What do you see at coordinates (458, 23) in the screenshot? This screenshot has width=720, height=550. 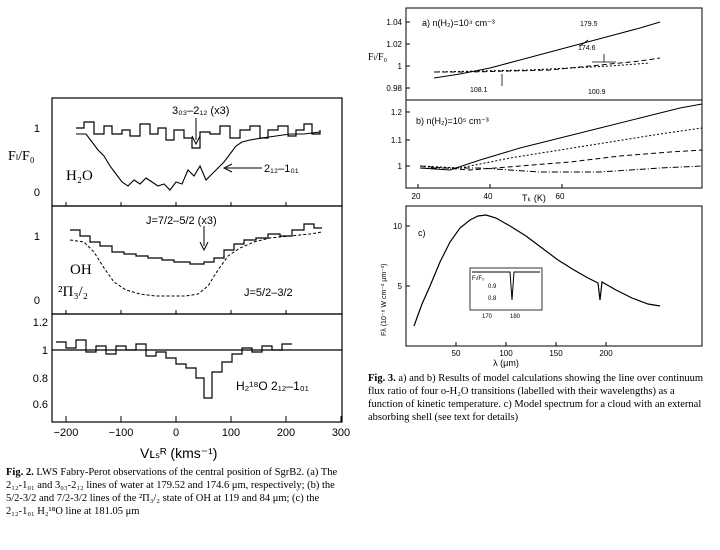 I see `fig3-a-label: a) n(H₂)=10⁴ cm⁻³` at bounding box center [458, 23].